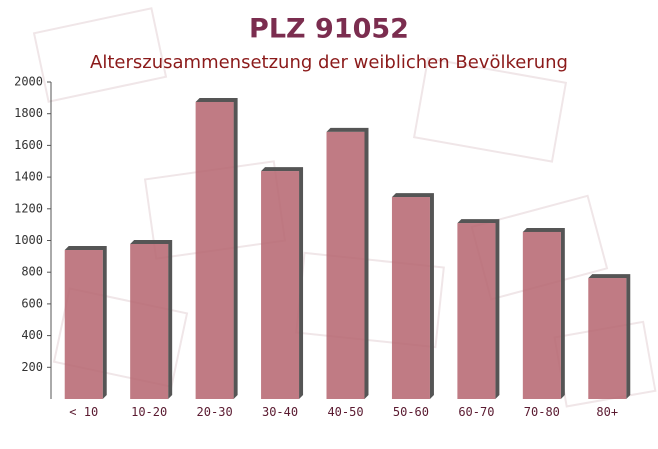 The width and height of the screenshot is (658, 449). What do you see at coordinates (149, 412) in the screenshot?
I see `x-tick-label: 10-20` at bounding box center [149, 412].